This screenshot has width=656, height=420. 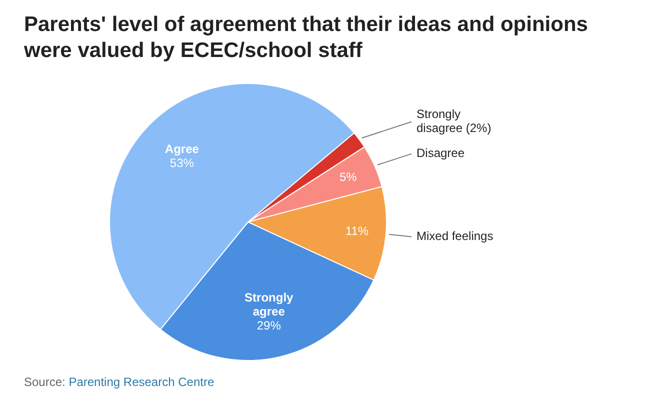 What do you see at coordinates (357, 231) in the screenshot?
I see `data-label: 11%` at bounding box center [357, 231].